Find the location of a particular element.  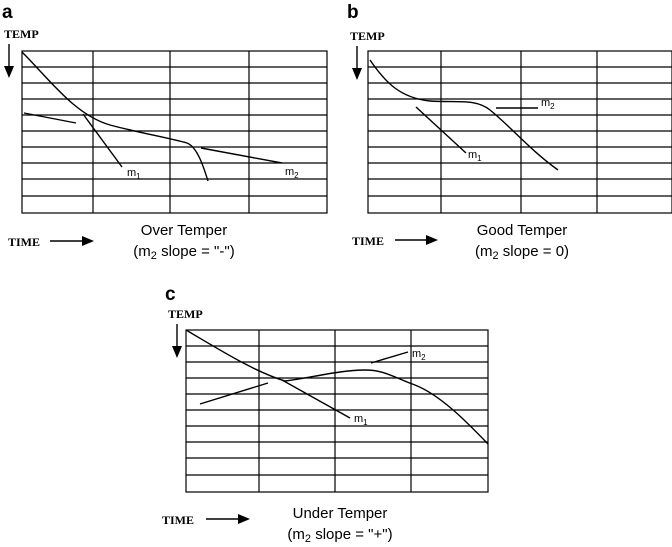

panel-c-caption-line1: Under Temper is located at coordinates (340, 513).